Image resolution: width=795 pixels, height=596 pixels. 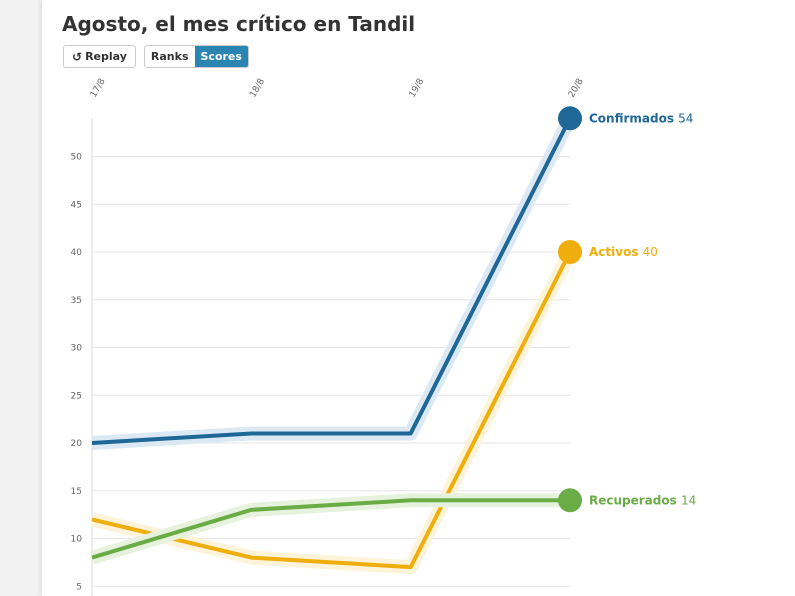 I want to click on series-name: Activos, so click(x=616, y=252).